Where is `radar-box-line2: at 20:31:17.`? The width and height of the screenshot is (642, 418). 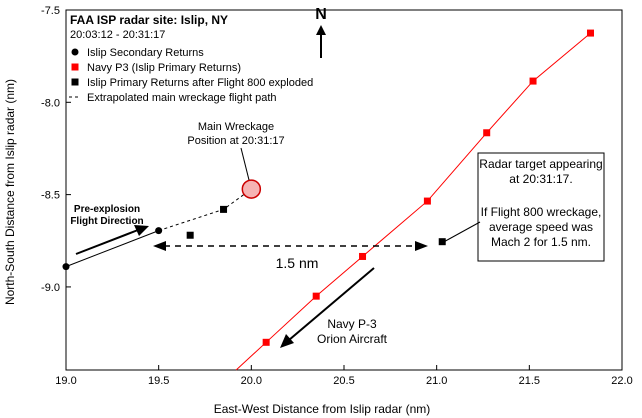
radar-box-line2: at 20:31:17. is located at coordinates (540, 179).